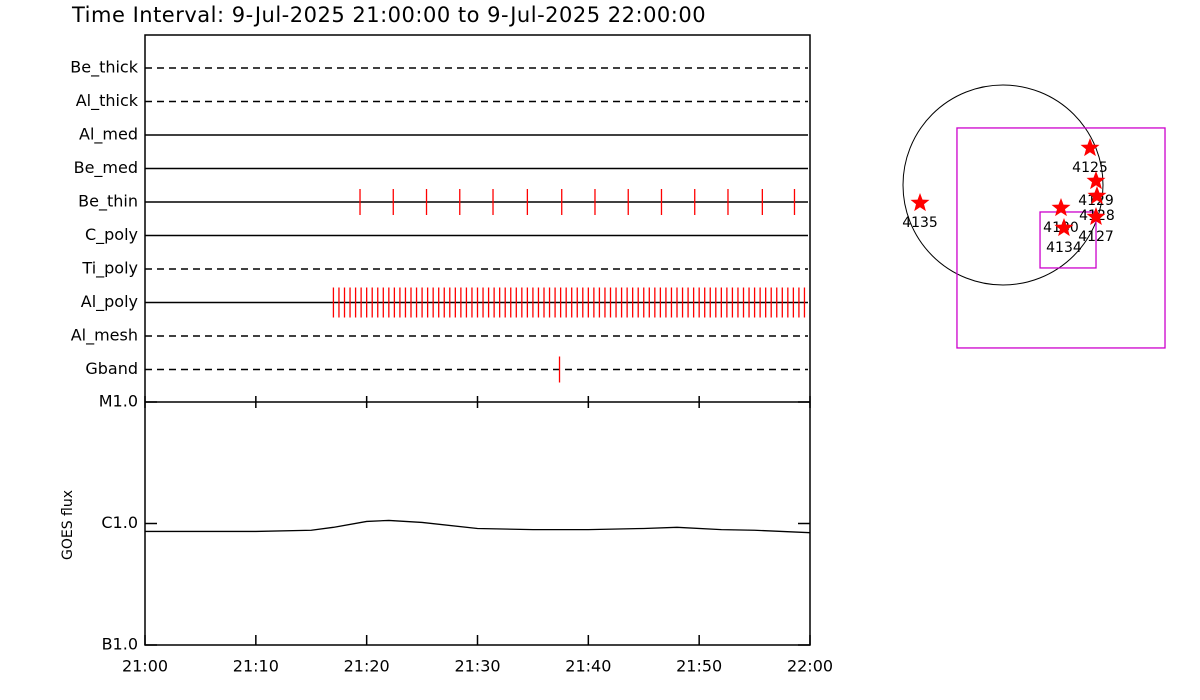 This screenshot has height=700, width=1200. I want to click on row-label: Be_med, so click(106, 168).